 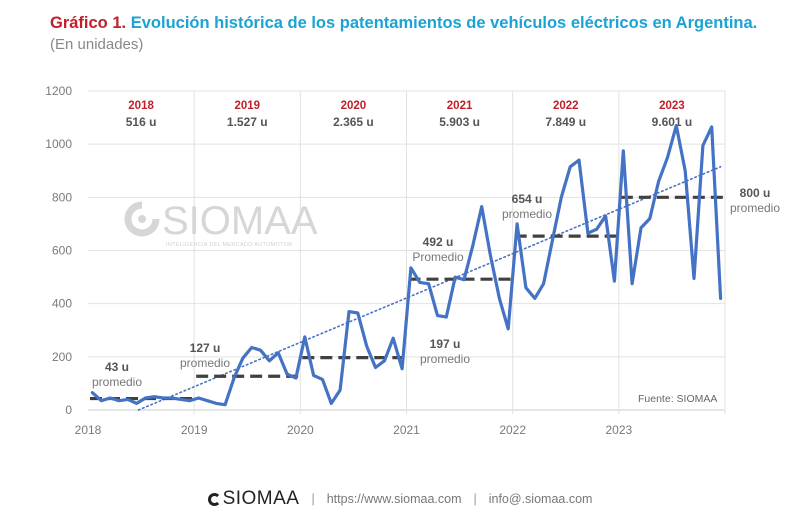 What do you see at coordinates (527, 199) in the screenshot?
I see `average-value-label: 654 u` at bounding box center [527, 199].